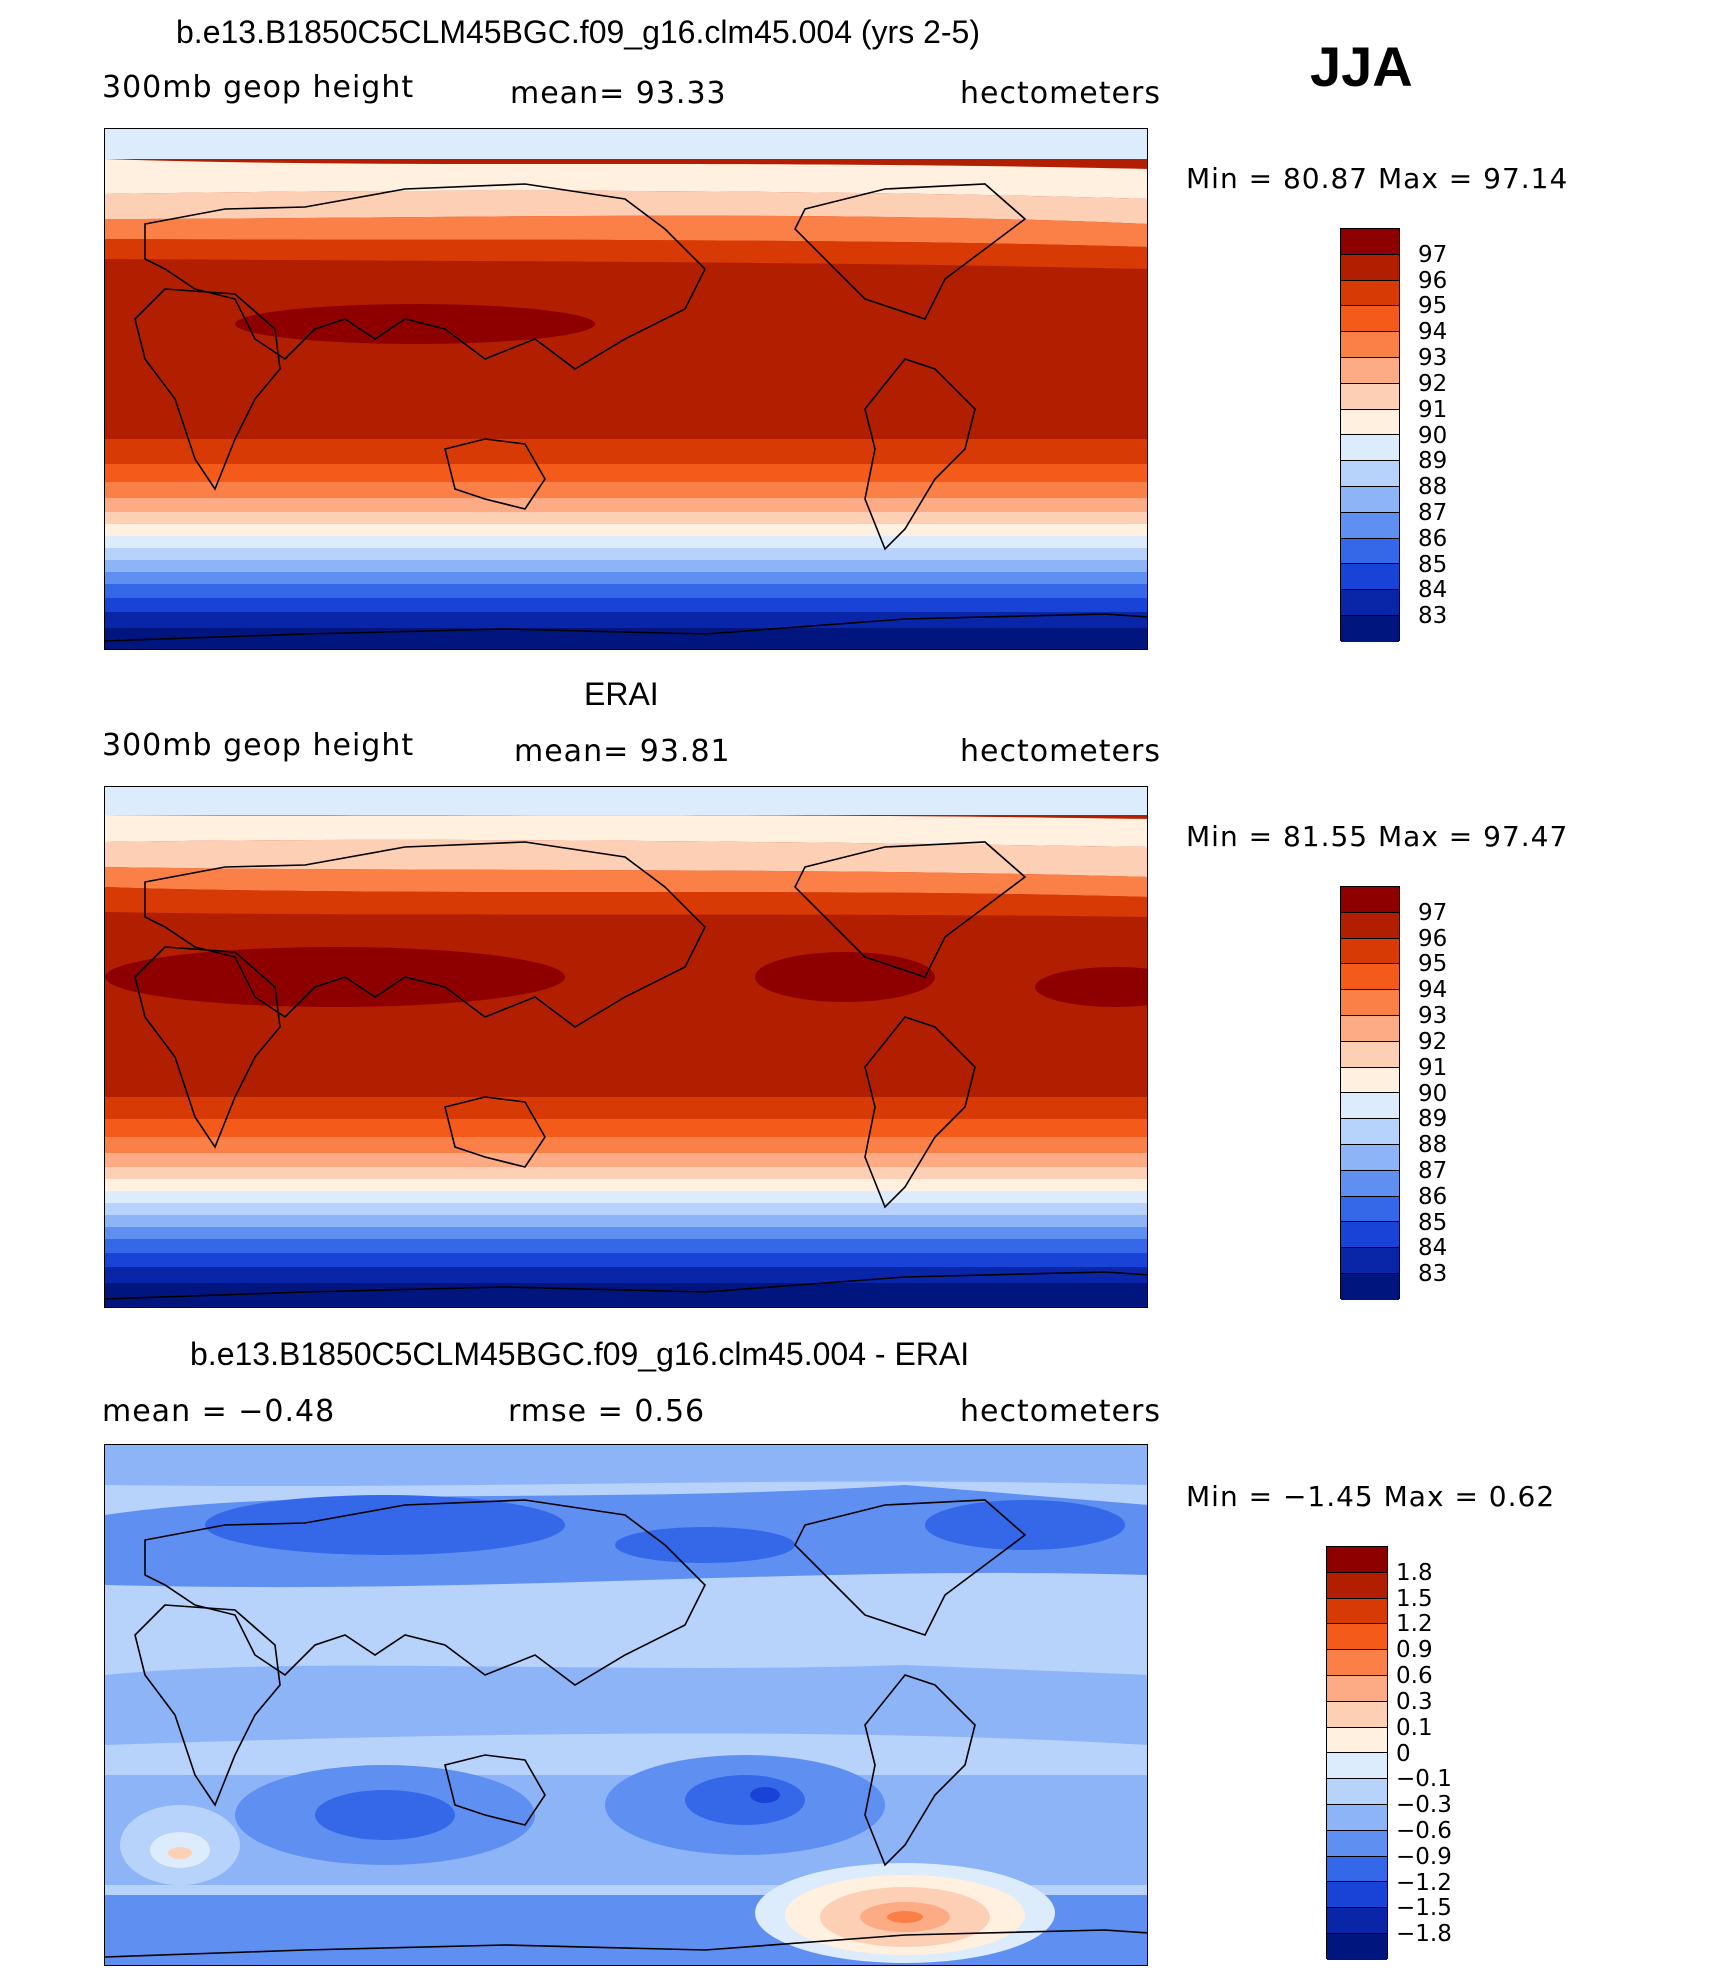  I want to click on panel2-mean-label: mean= 93.81, so click(622, 751).